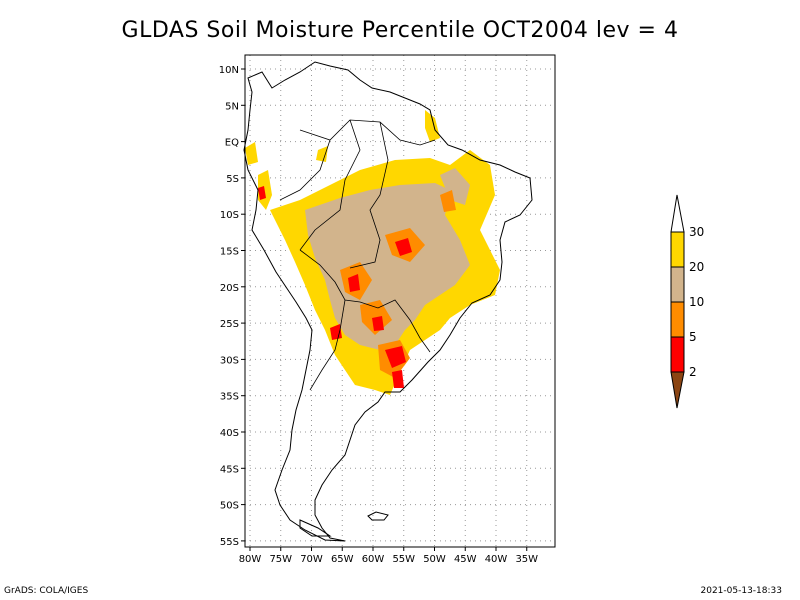  I want to click on latitude-tick-labels: 10N 5N EQ 5S 10S 15S 20S 25S 30S 35S 40S 45S 50S 55S, so click(229, 306).